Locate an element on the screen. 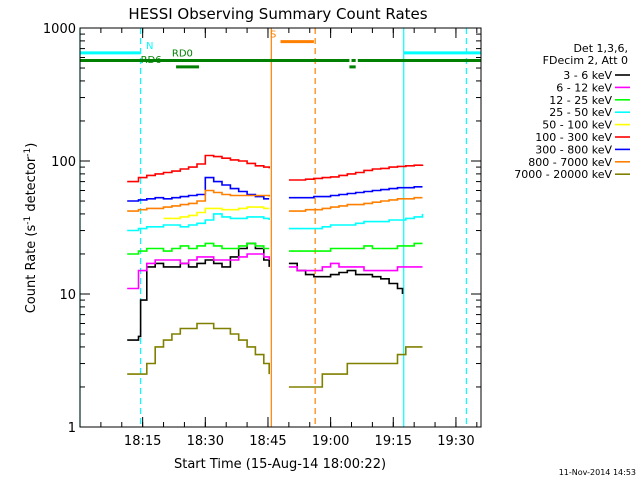 The width and height of the screenshot is (640, 480). timestamp: 11-Nov-2014 14:53 is located at coordinates (597, 472).